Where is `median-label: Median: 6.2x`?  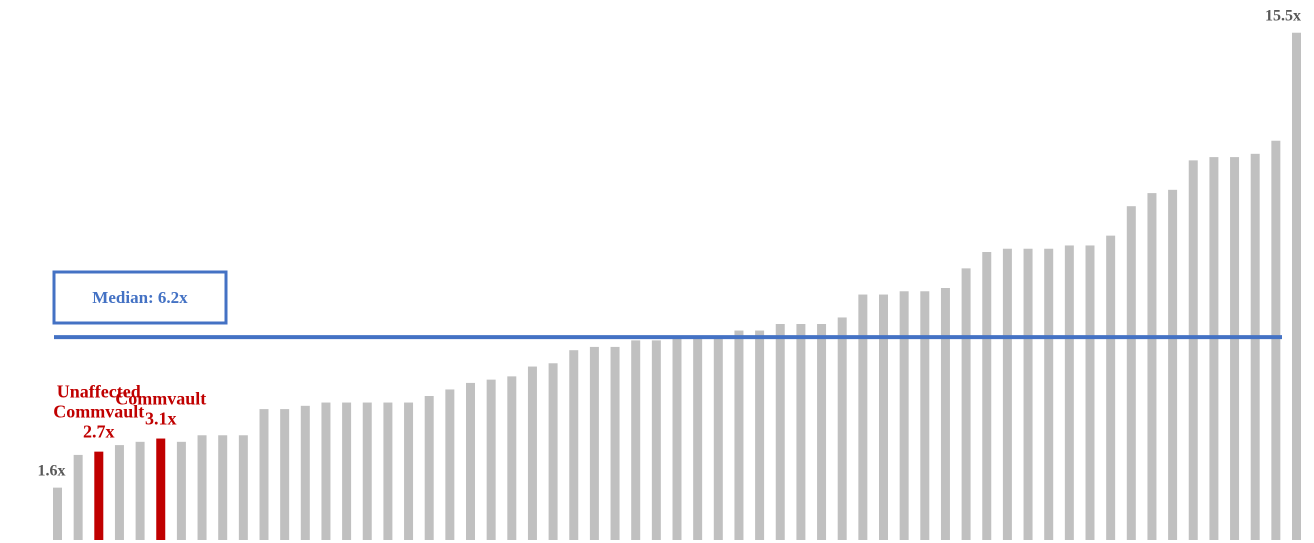 median-label: Median: 6.2x is located at coordinates (140, 297).